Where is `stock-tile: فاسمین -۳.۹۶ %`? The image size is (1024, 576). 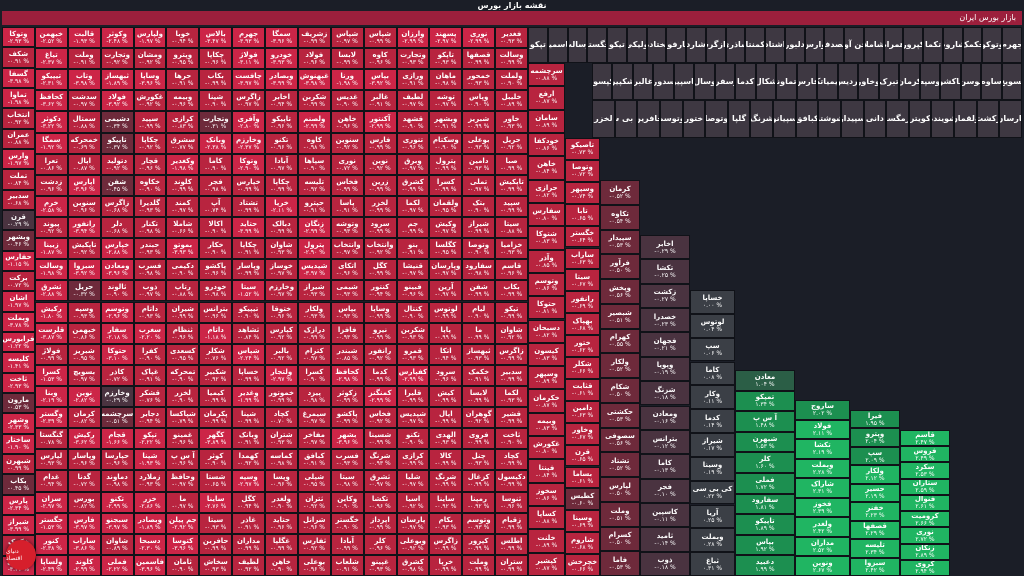 stock-tile: فاسمین -۳.۹۶ % is located at coordinates (150, 565).